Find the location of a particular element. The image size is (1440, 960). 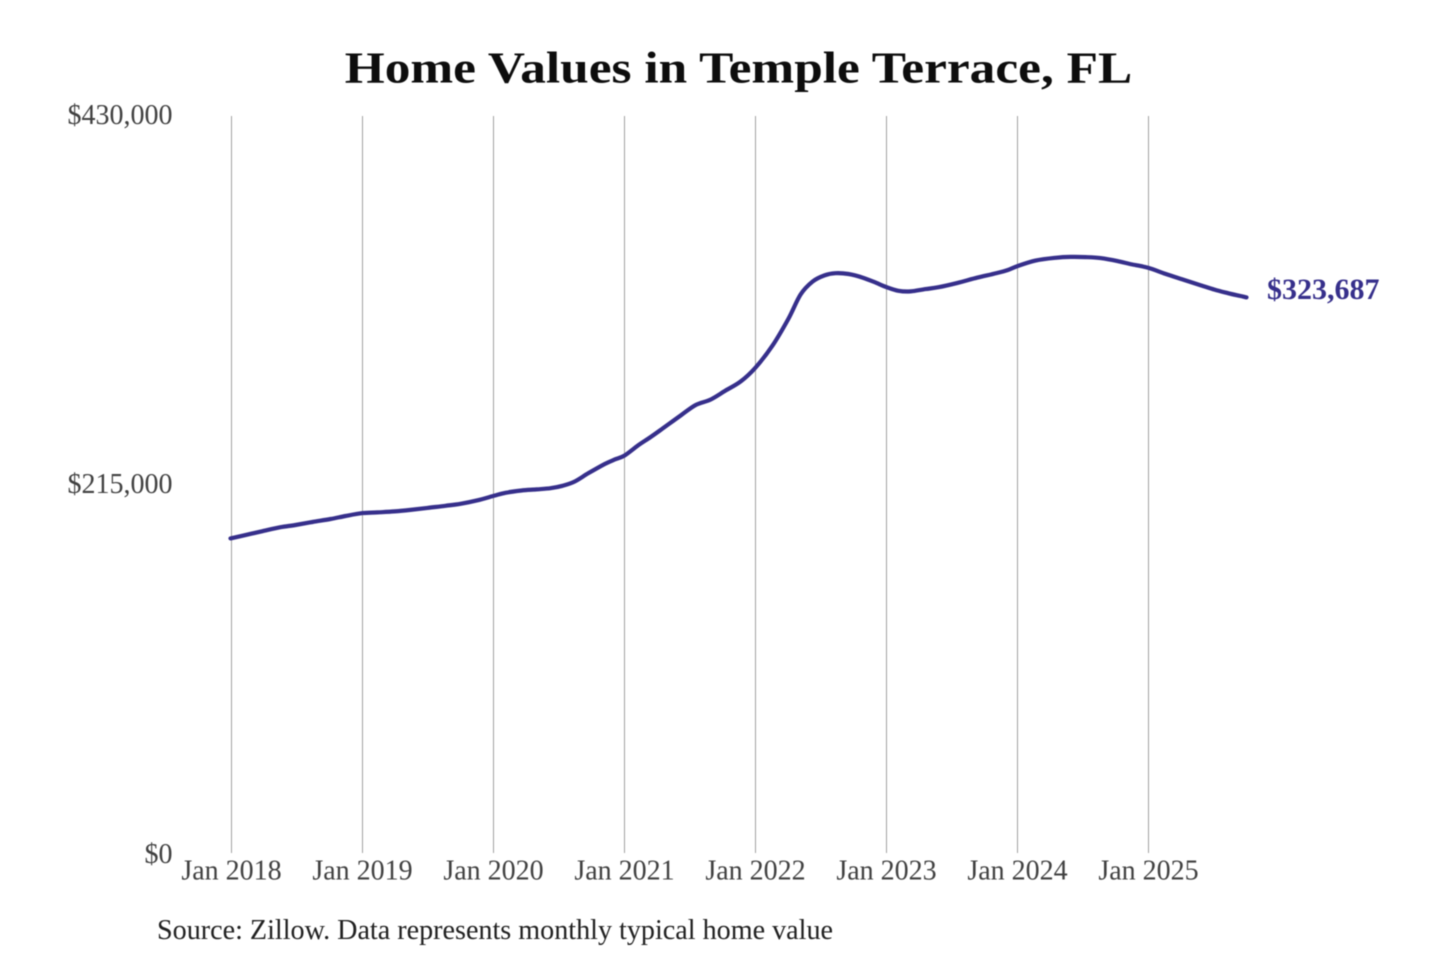

svg-text:Home Values in Temple Terrace,: Home Values in Temple Terrace, FL is located at coordinates (739, 68).